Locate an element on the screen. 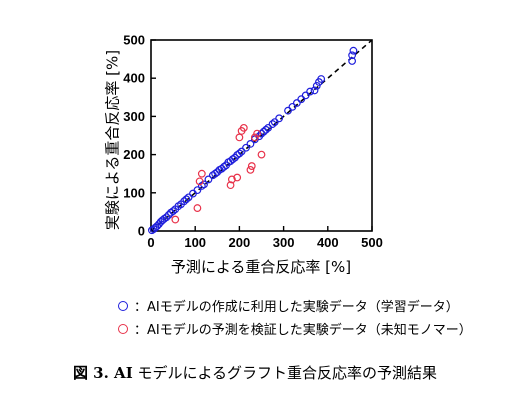 This screenshot has height=403, width=510. legend-marker-validation is located at coordinates (123, 328).